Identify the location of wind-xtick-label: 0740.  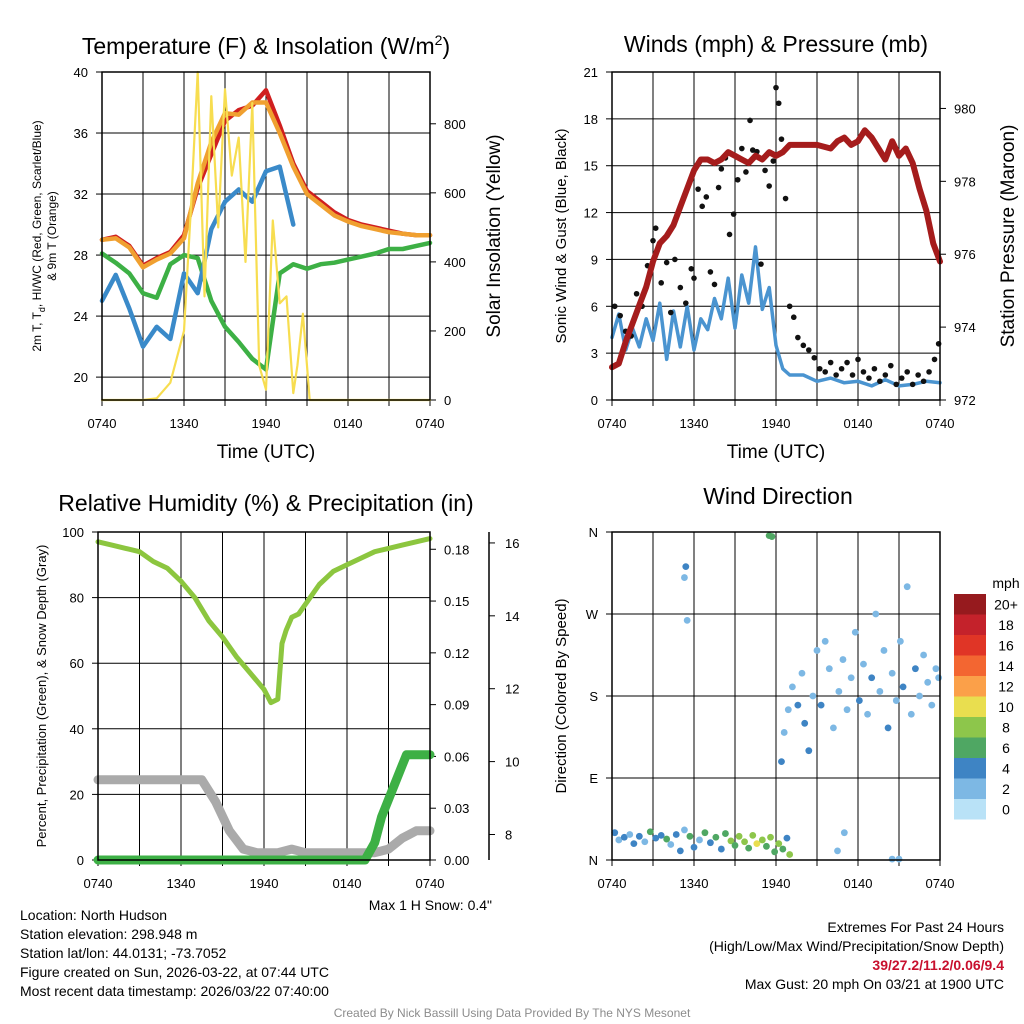
(940, 423).